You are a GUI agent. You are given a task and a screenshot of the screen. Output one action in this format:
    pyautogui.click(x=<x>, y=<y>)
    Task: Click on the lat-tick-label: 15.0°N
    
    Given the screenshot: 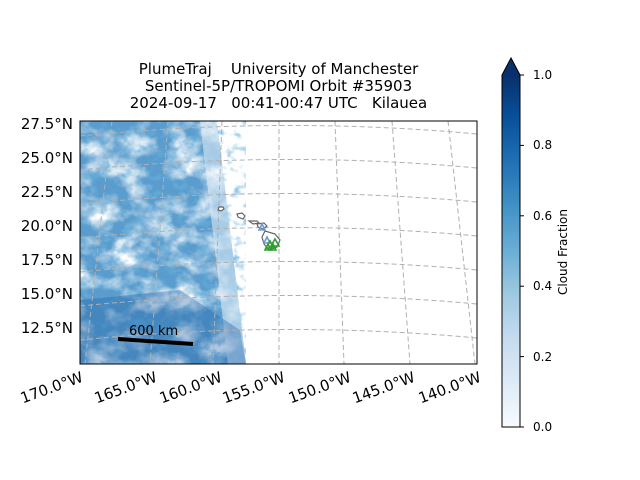 What is the action you would take?
    pyautogui.click(x=46, y=294)
    